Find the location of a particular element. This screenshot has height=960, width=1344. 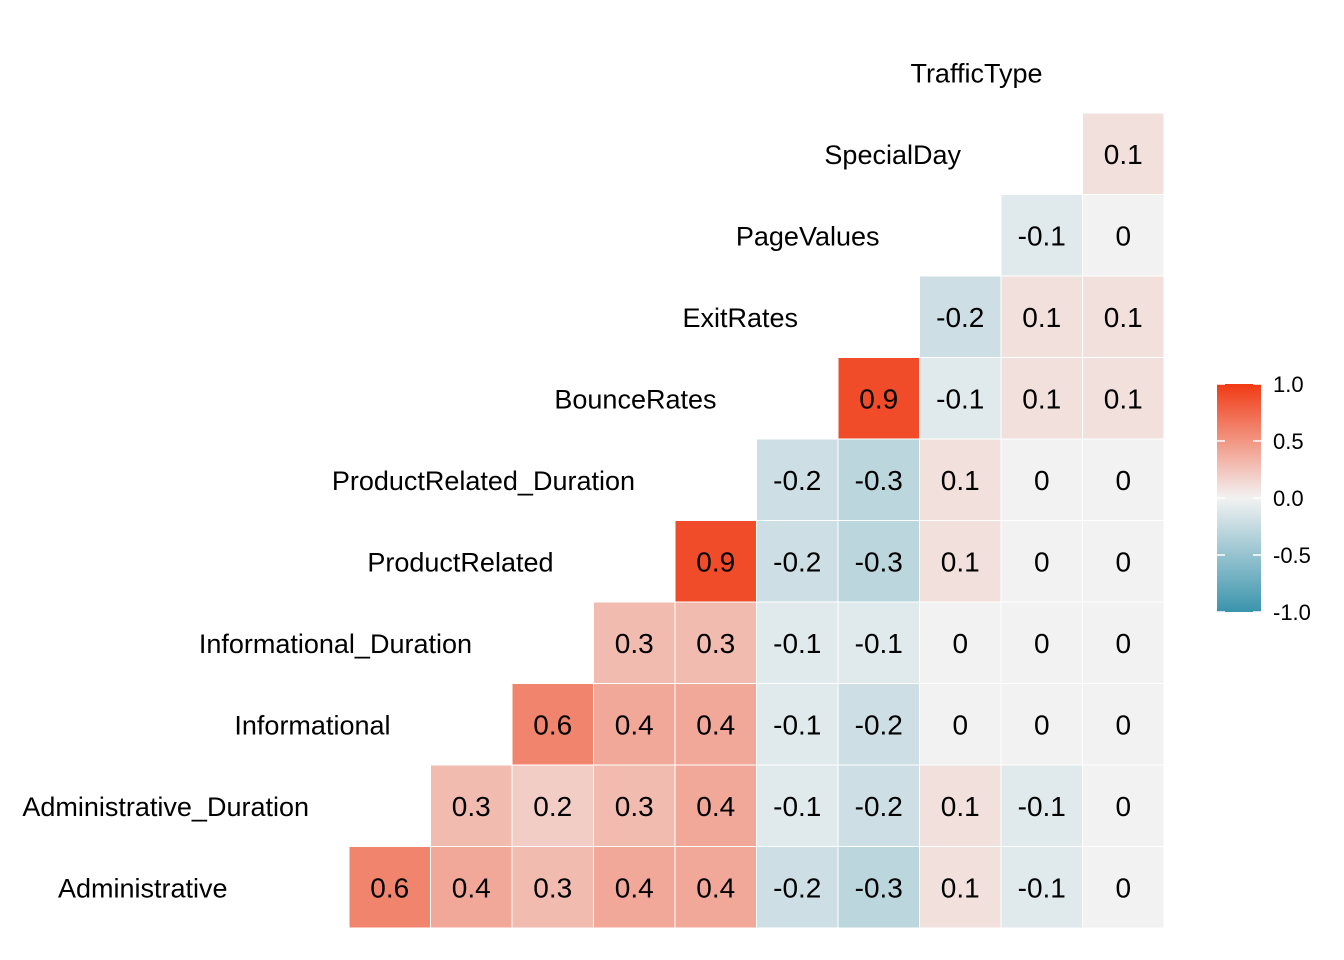

legend-tick-label: 0.0 is located at coordinates (1288, 498).